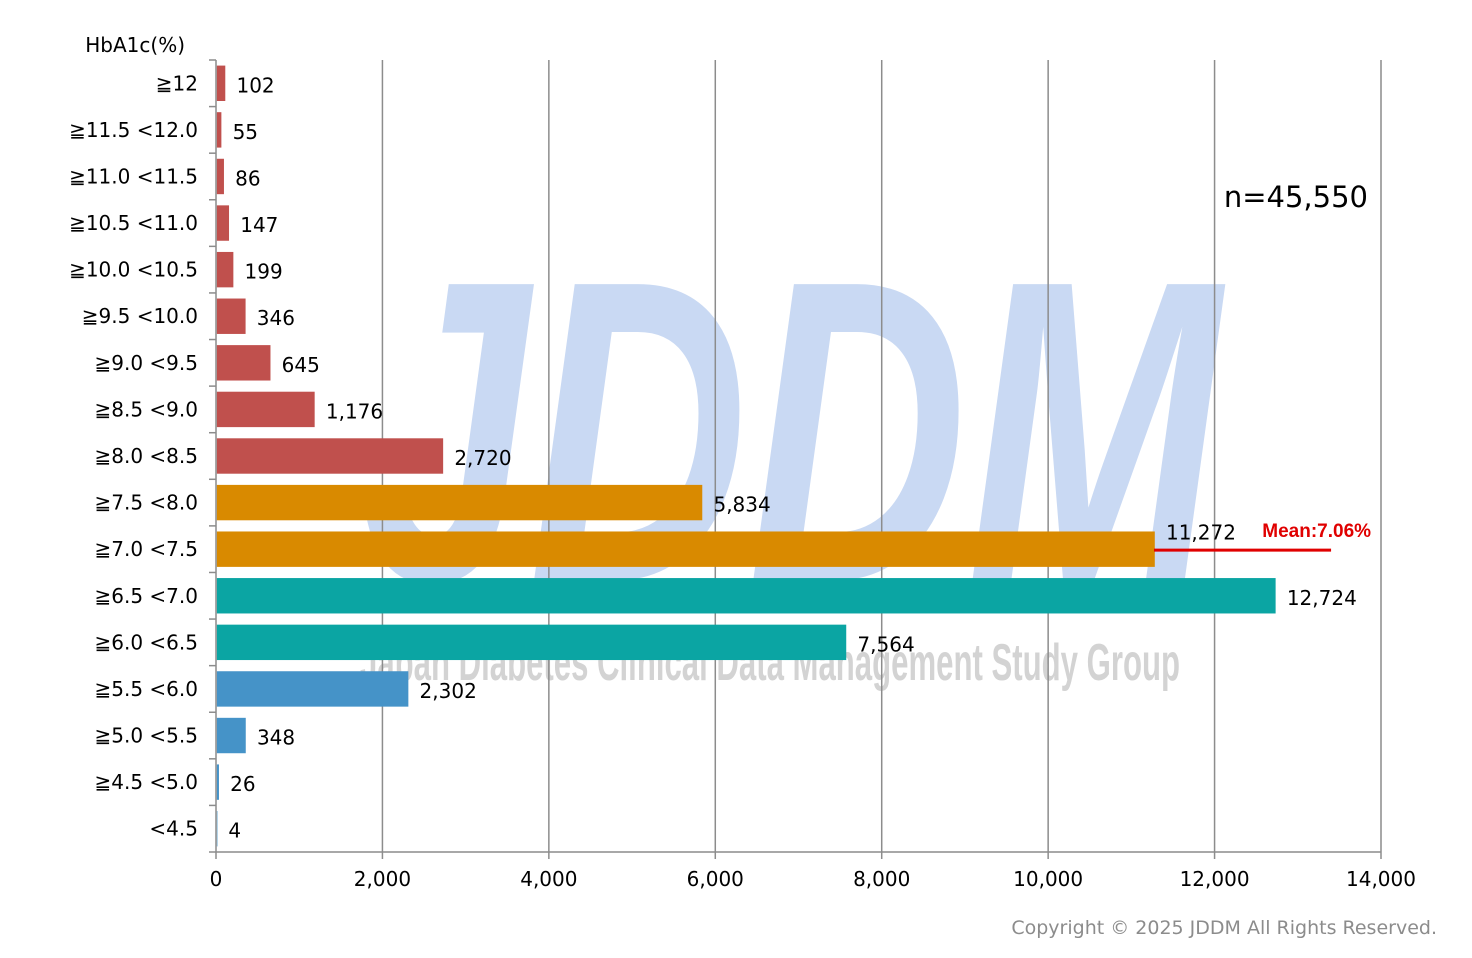 This screenshot has width=1472, height=958. I want to click on y-category-label: ≧5.0 <5.5, so click(147, 736).